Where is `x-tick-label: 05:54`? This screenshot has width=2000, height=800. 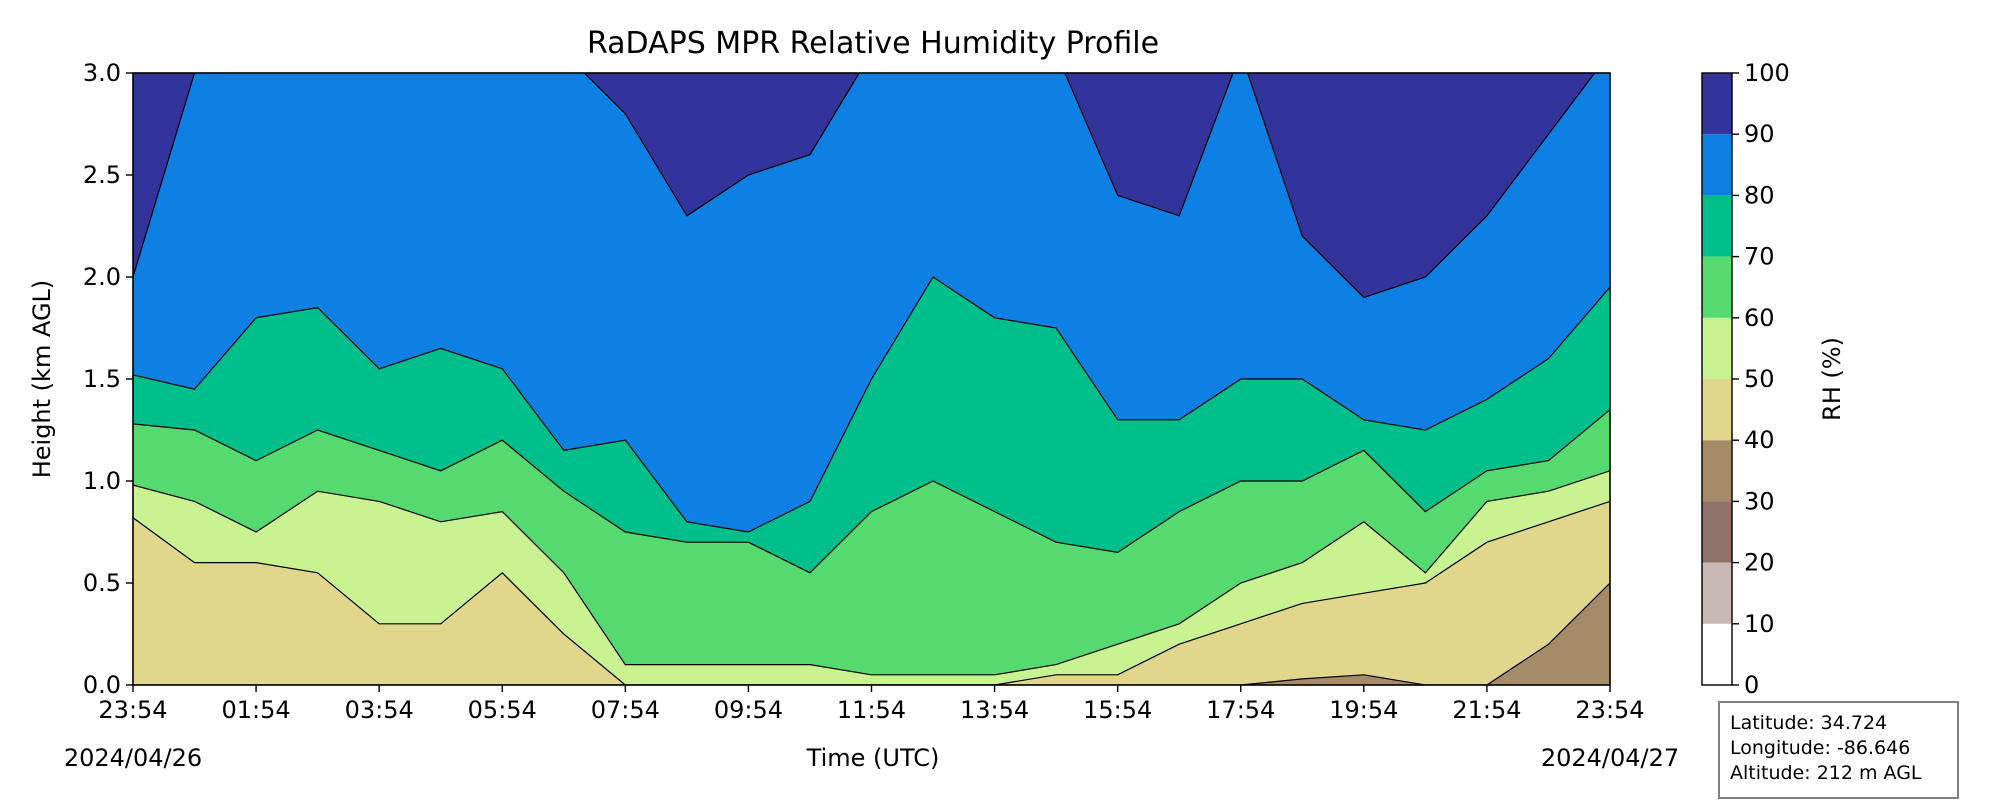
x-tick-label: 05:54 is located at coordinates (502, 710).